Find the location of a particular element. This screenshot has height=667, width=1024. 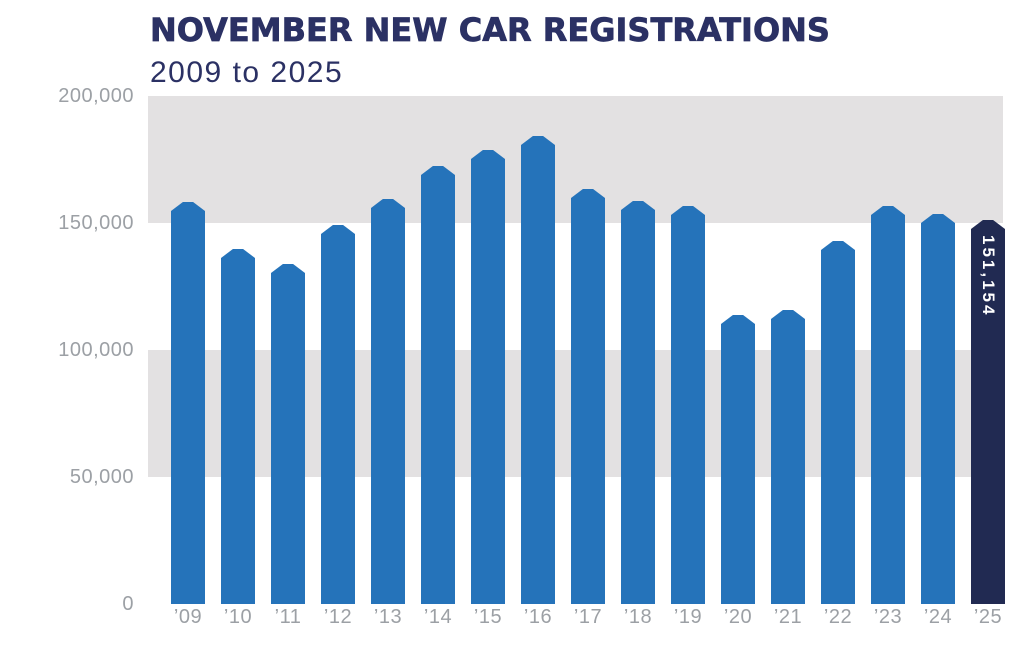

bar-2018 is located at coordinates (638, 402).